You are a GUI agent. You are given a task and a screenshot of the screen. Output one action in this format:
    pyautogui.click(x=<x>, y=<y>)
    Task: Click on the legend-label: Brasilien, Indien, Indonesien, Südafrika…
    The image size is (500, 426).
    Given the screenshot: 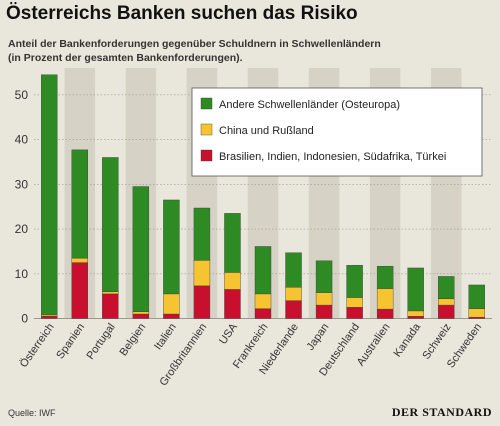 What is the action you would take?
    pyautogui.click(x=332, y=157)
    